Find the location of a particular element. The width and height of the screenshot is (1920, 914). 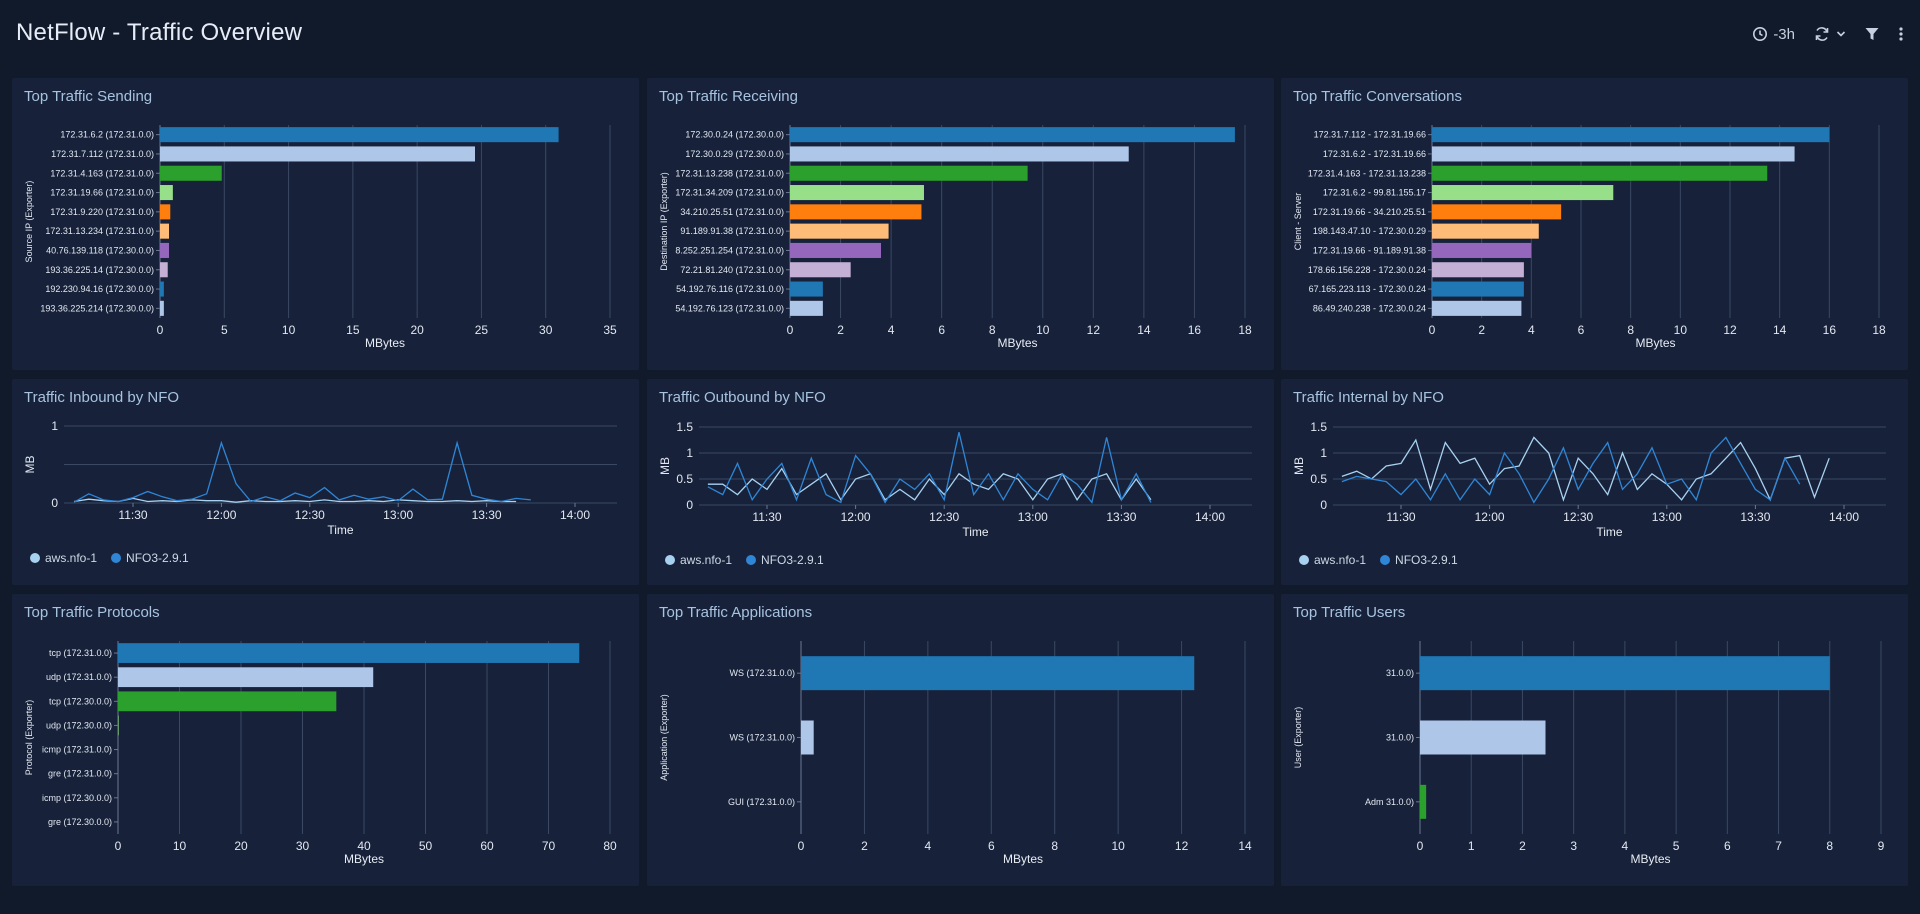

y-tick-label: 91.189.91.38 (172.31.0.0) is located at coordinates (732, 231).